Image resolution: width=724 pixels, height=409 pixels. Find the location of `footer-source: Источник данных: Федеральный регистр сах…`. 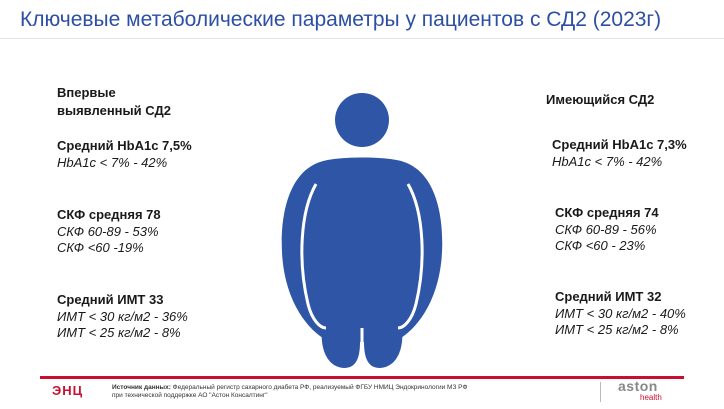

footer-source: Источник данных: Федеральный регистр сах… is located at coordinates (289, 392).